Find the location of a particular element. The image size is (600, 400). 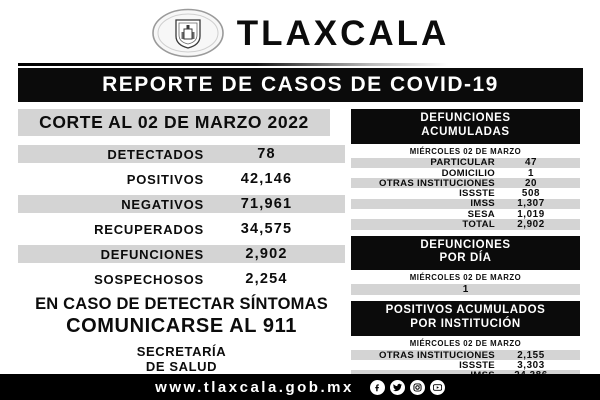

deaths-accumulated-date: MIÉRCOLES 02 DE MARZO is located at coordinates (465, 151).